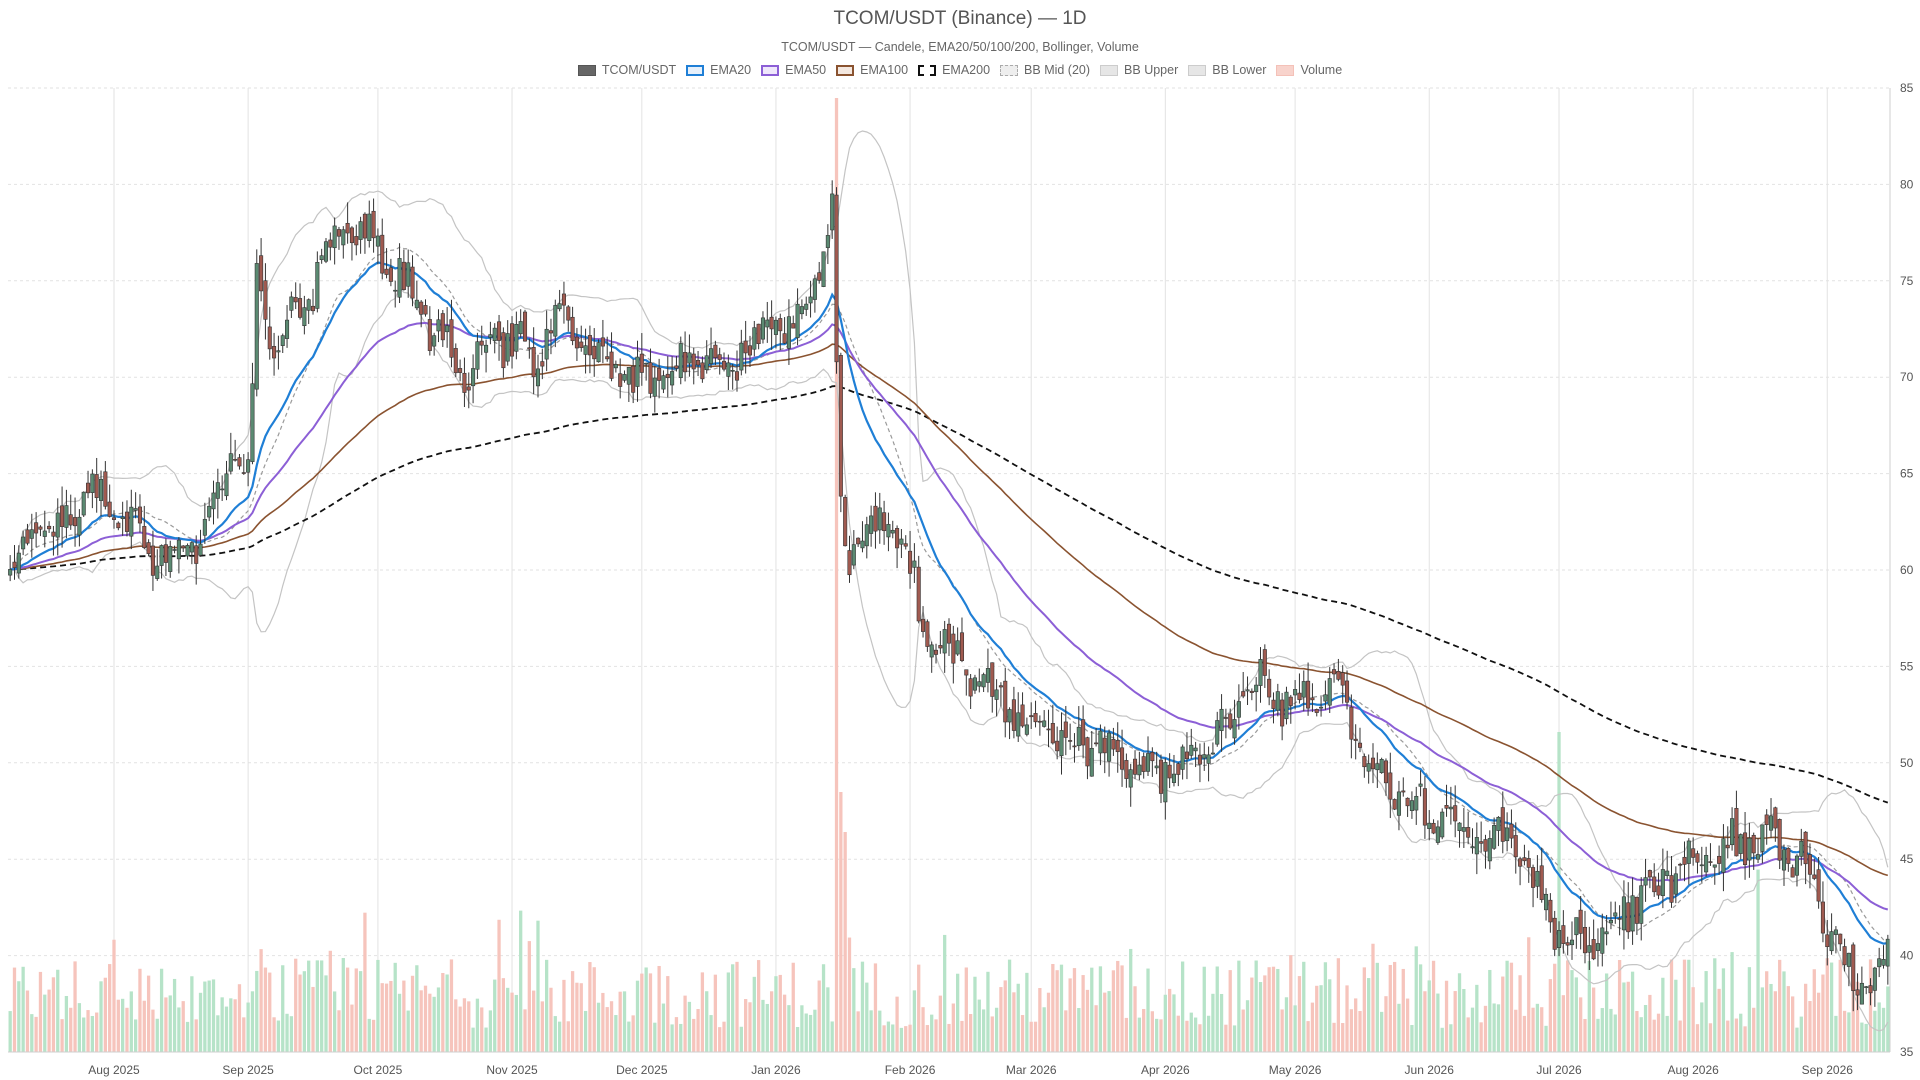 The width and height of the screenshot is (1920, 1080). Describe the element at coordinates (626, 70) in the screenshot. I see `legend-item: TCOM/USDT` at that location.